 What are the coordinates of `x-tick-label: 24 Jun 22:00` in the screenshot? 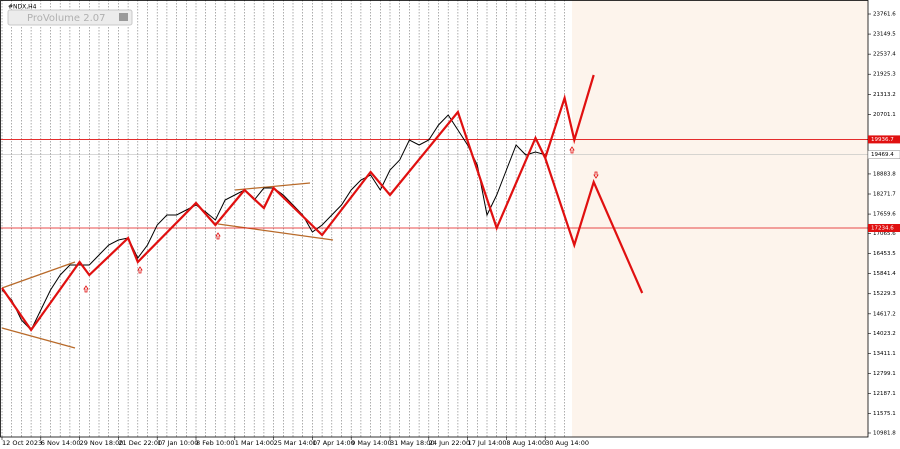 It's located at (449, 443).